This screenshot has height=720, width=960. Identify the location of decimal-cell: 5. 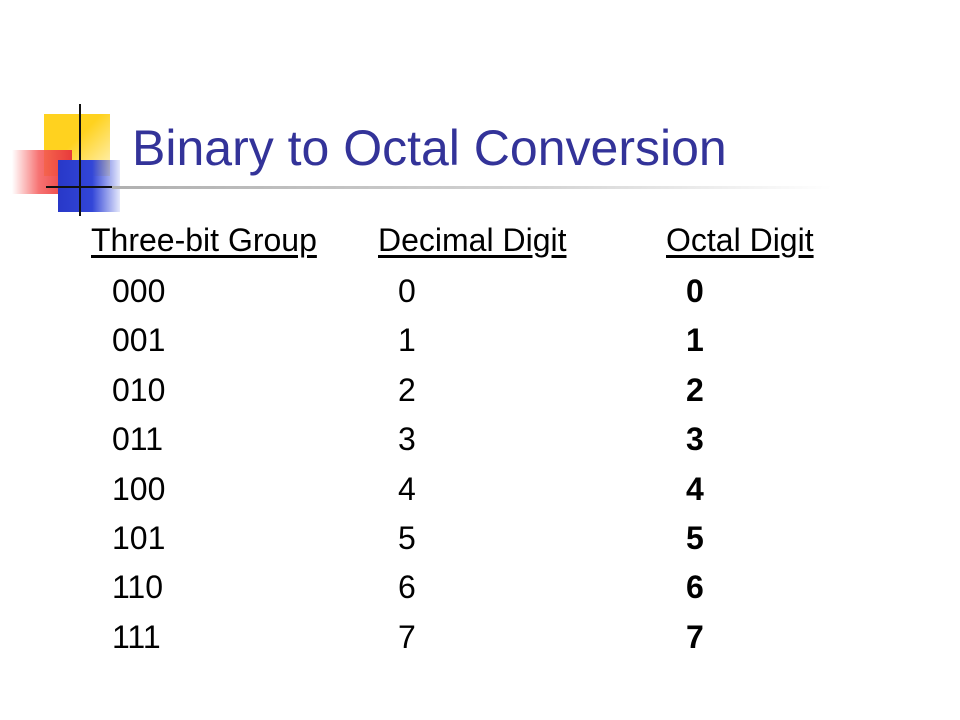
(407, 537).